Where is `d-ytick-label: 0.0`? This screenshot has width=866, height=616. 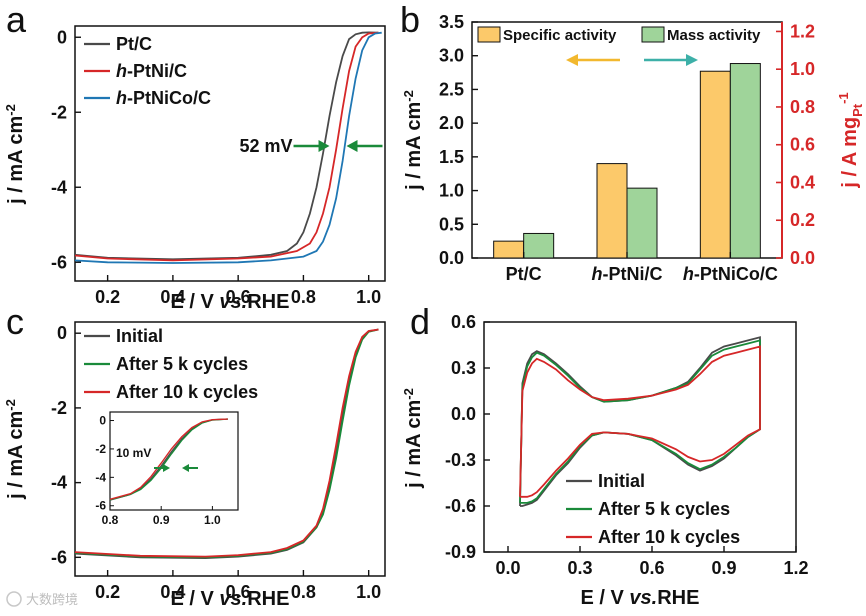 d-ytick-label: 0.0 is located at coordinates (463, 414).